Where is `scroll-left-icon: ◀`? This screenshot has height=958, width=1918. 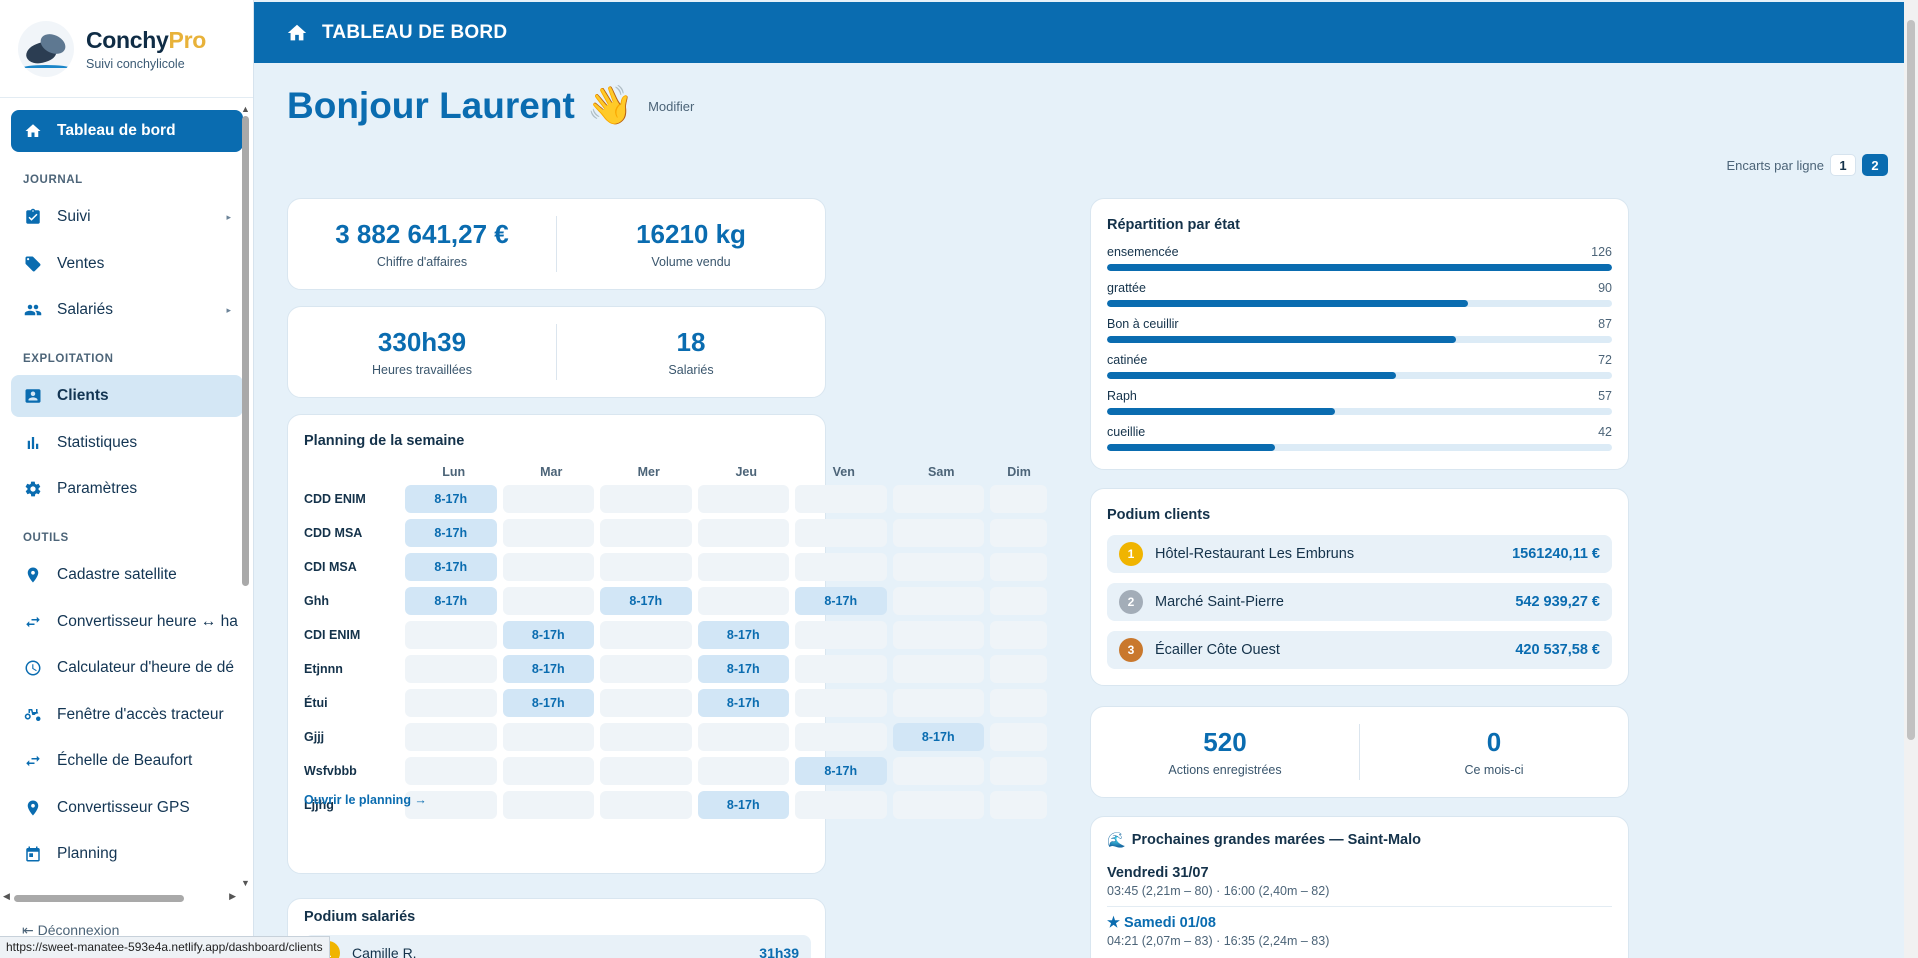
scroll-left-icon: ◀ is located at coordinates (6, 896).